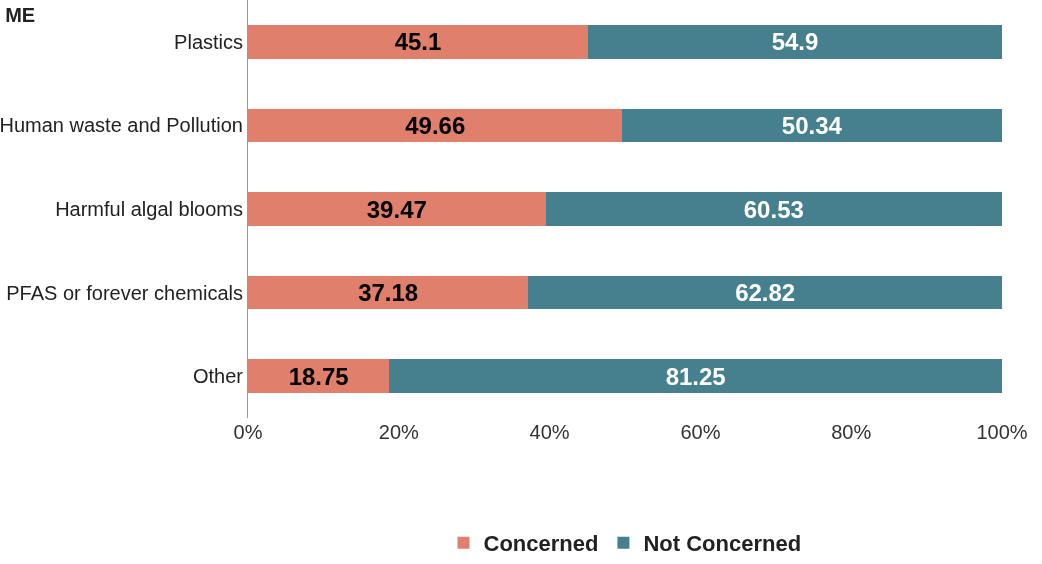  Describe the element at coordinates (700, 432) in the screenshot. I see `x-tick-label: 60%` at that location.